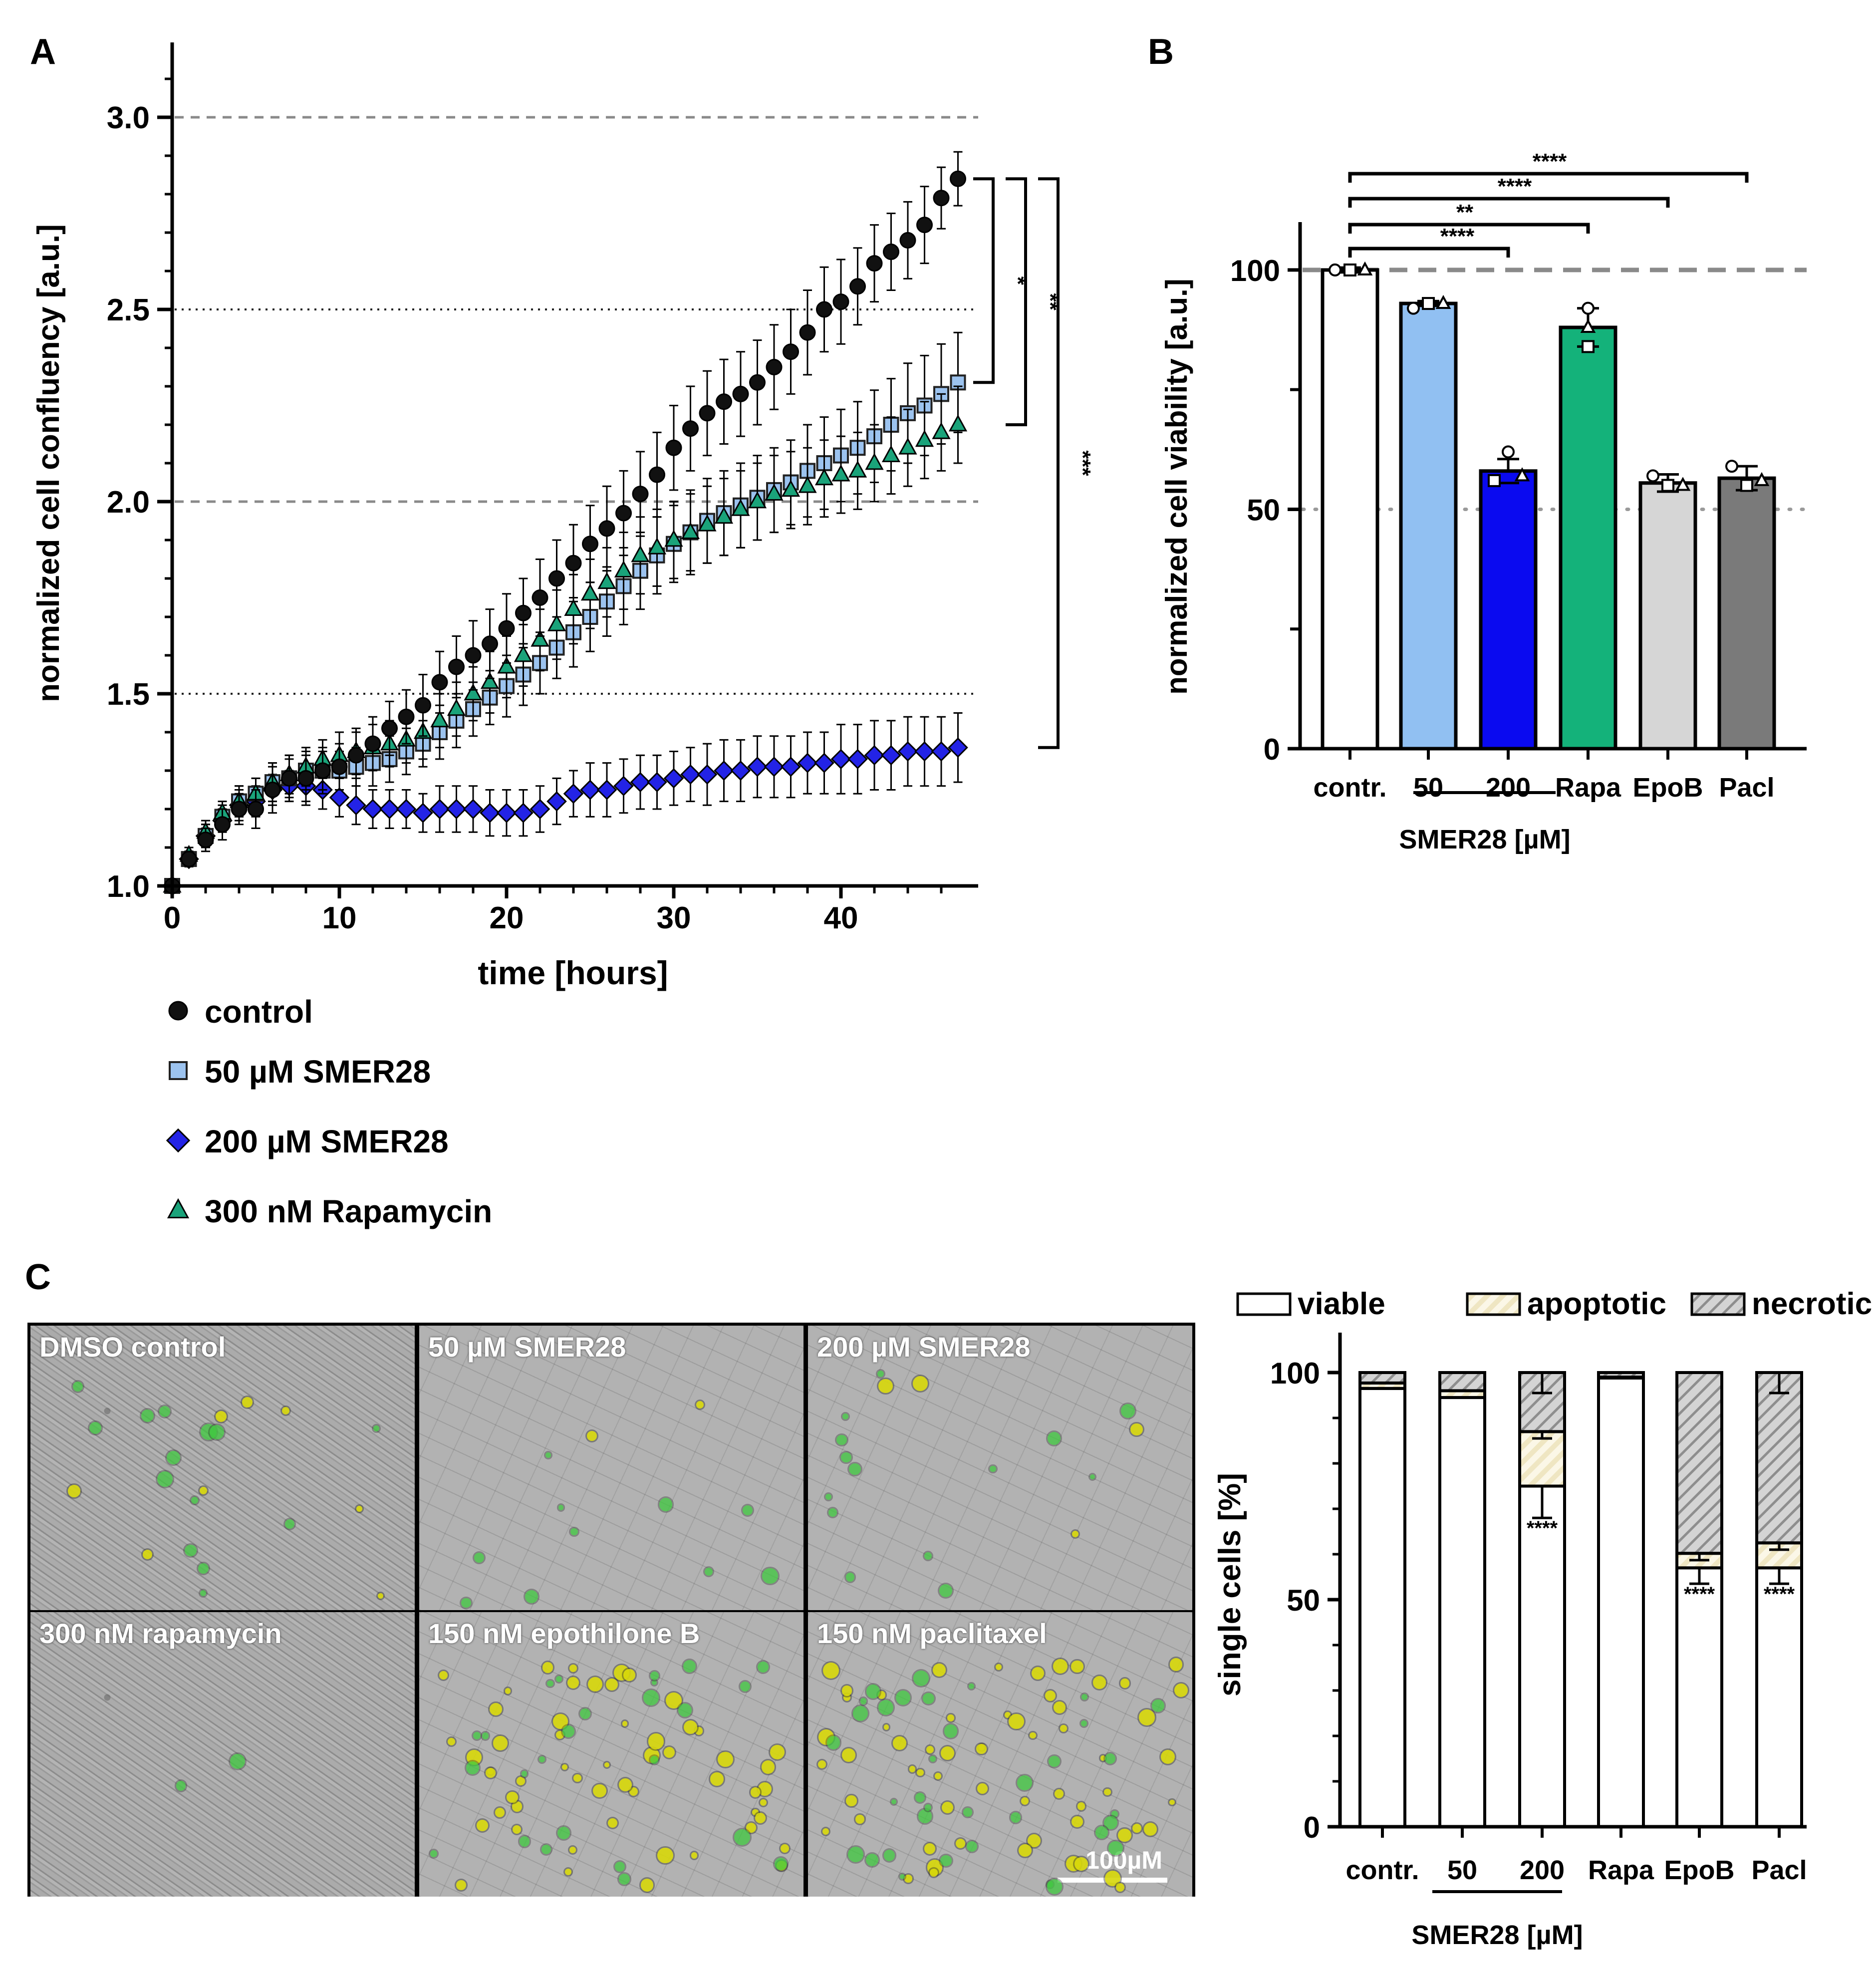  What do you see at coordinates (178, 1208) in the screenshot?
I see `legend-marker` at bounding box center [178, 1208].